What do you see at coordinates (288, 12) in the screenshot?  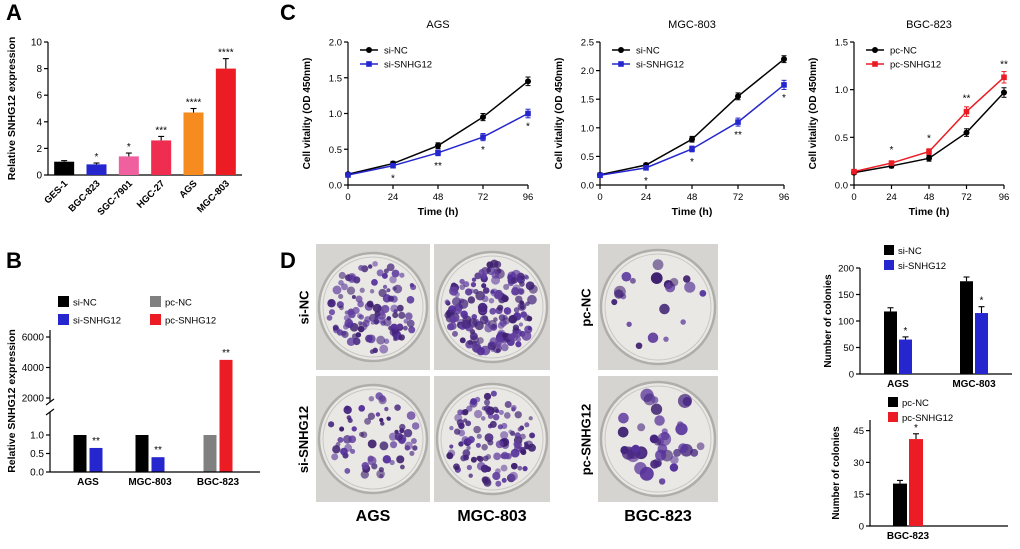 I see `panel-c-label: C` at bounding box center [288, 12].